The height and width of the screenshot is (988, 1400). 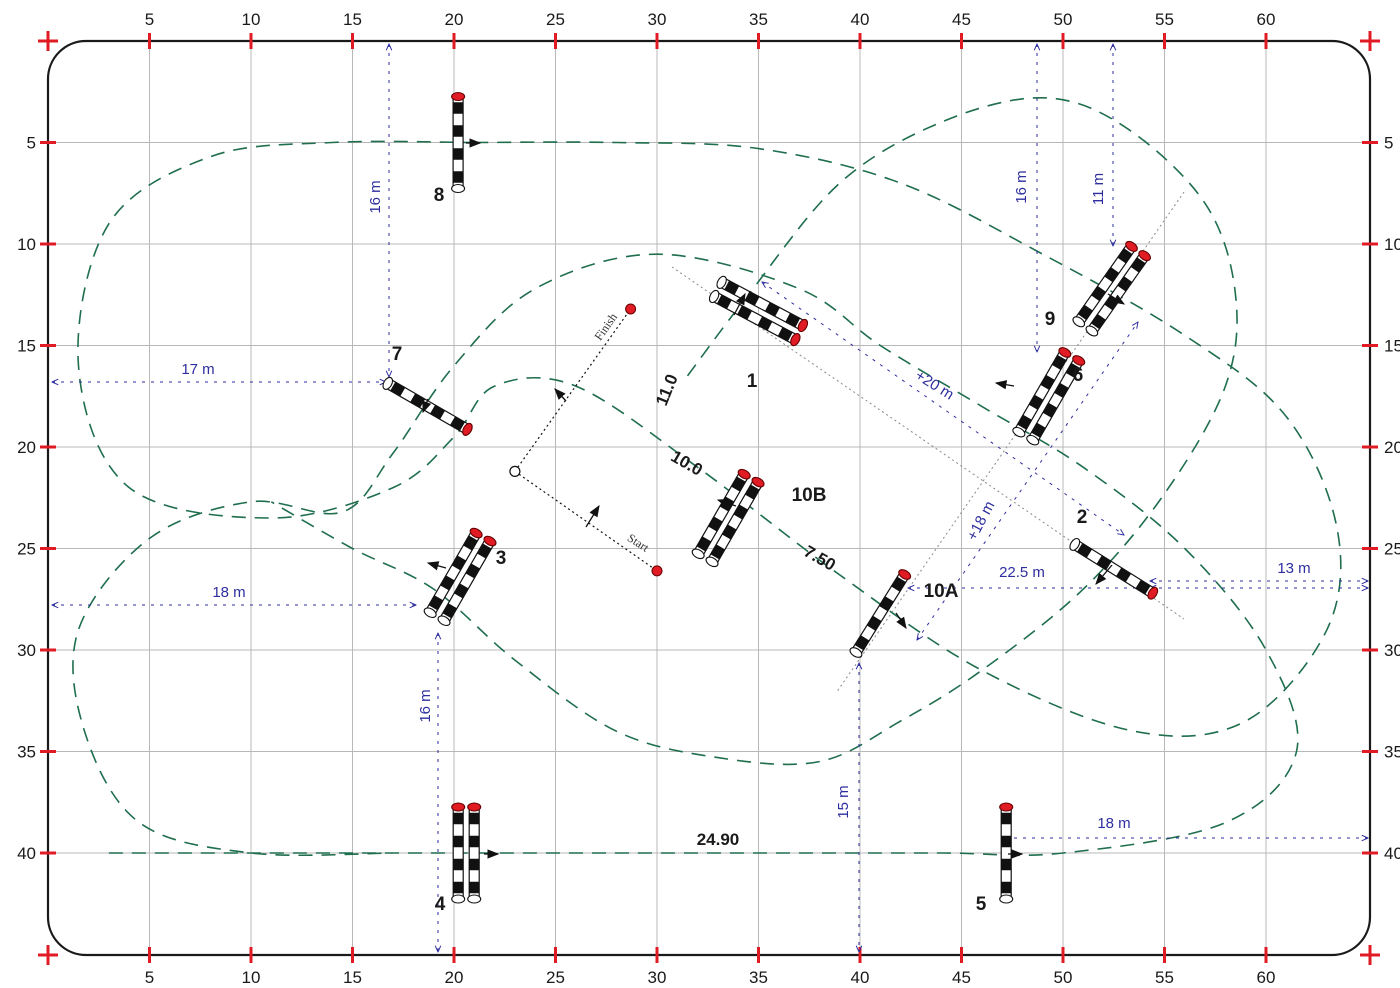 What do you see at coordinates (728, 518) in the screenshot?
I see `obstacle-10b` at bounding box center [728, 518].